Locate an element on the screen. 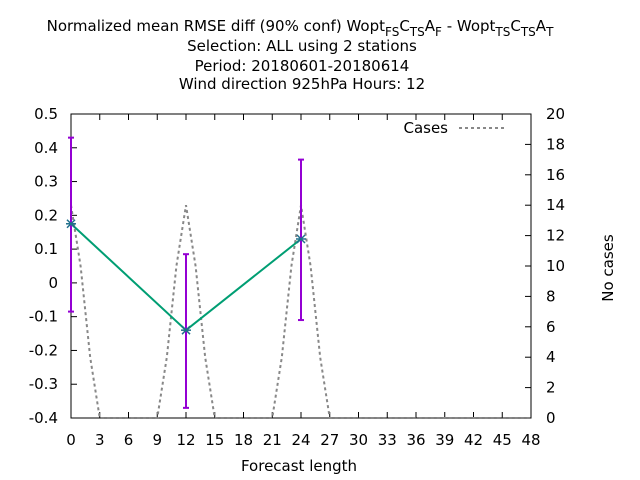 The image size is (640, 480). y-tick-label: -0.1 is located at coordinates (43, 317).